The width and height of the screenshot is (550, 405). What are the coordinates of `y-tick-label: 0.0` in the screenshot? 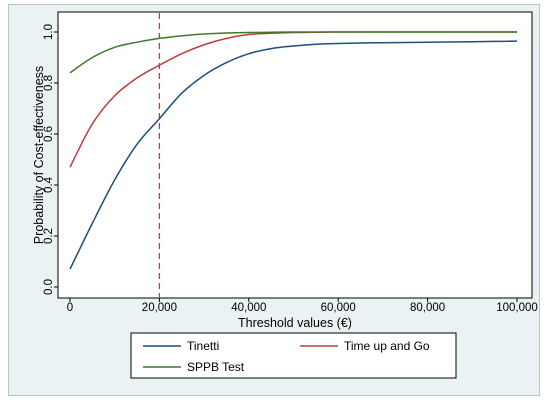 It's located at (49, 287).